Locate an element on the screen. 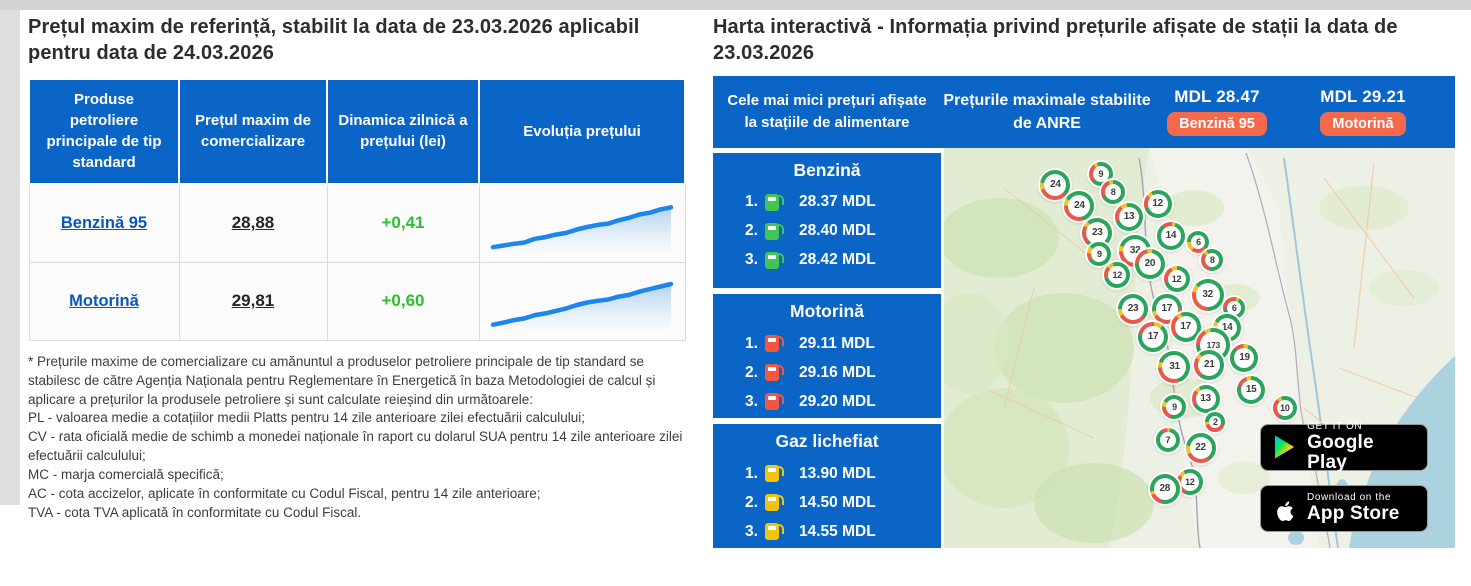  lowest-price-value: 28.37 MDL is located at coordinates (837, 202).